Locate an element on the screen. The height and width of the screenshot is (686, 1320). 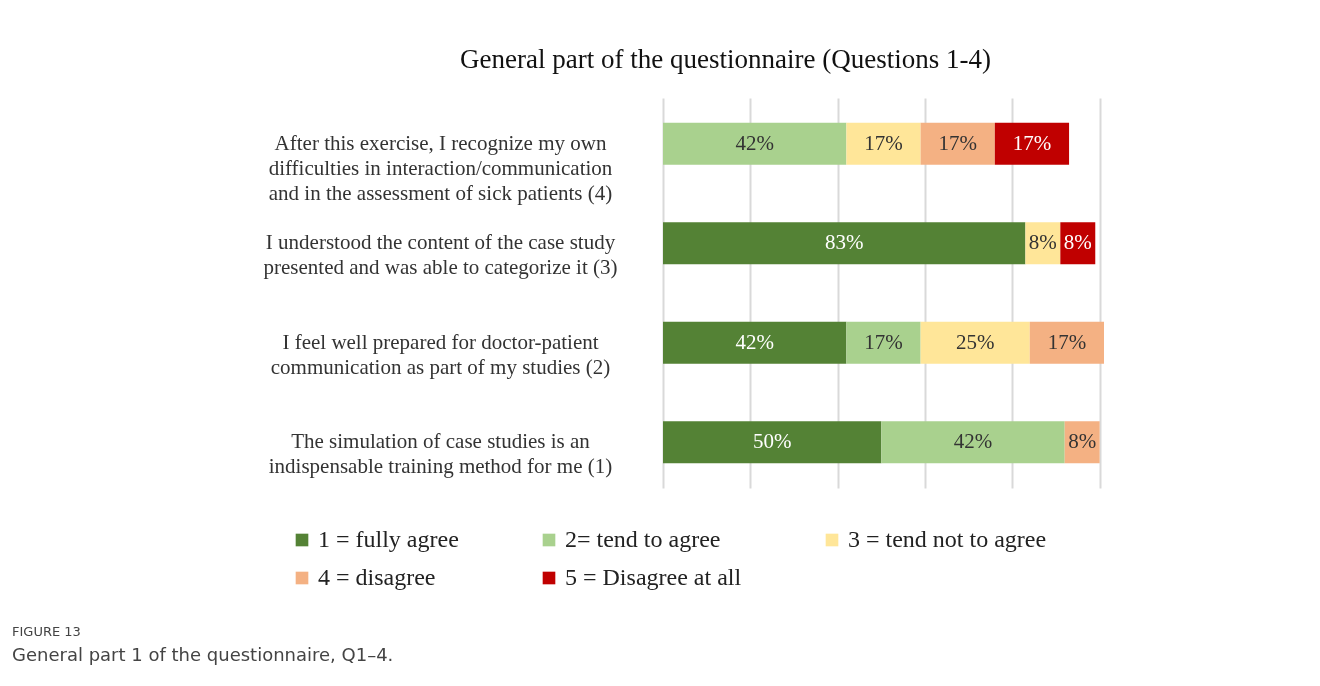
y-tick-label: After this exercise, I recognize my own difficulties in interaction/communication and in the assessment of sick patients (4) is located at coordinates (440, 167).